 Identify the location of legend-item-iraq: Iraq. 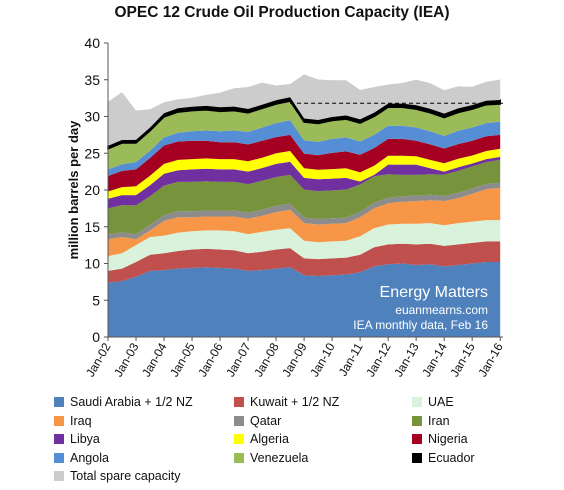
(73, 421).